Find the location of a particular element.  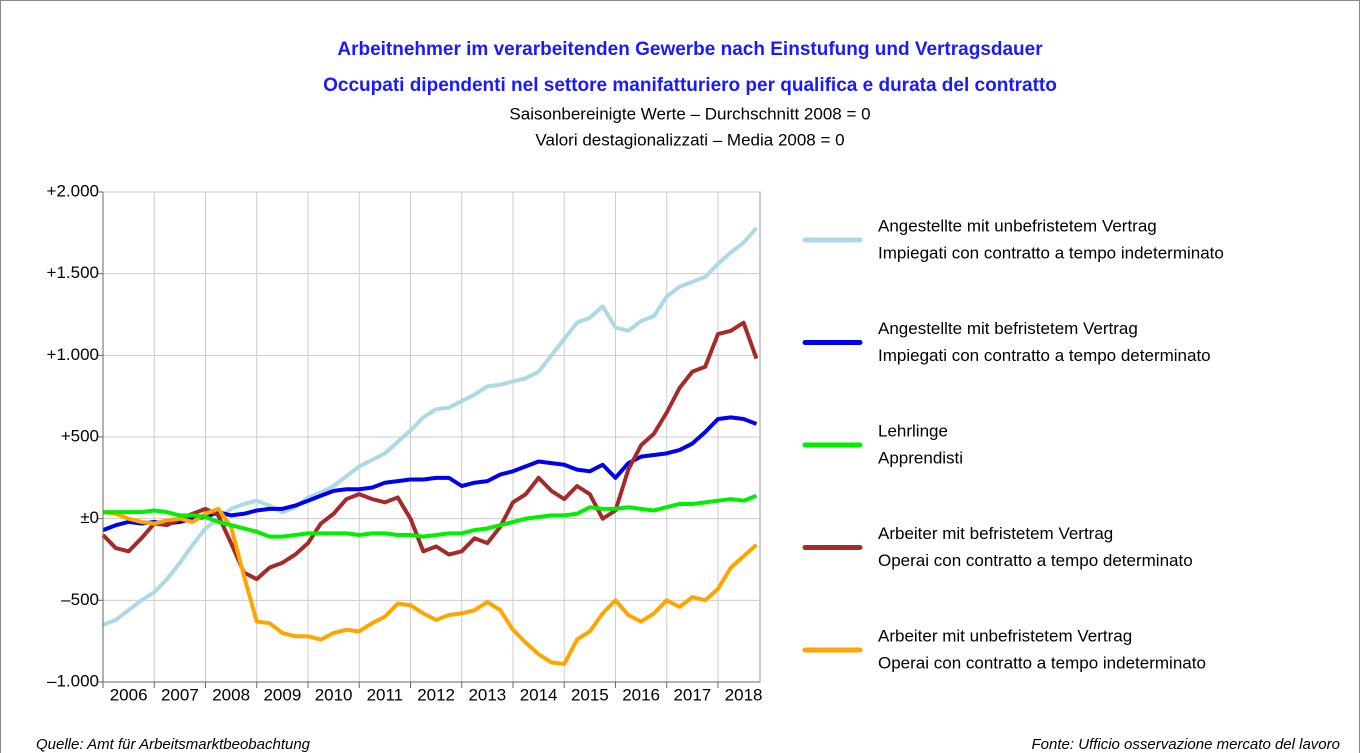

x-tick-label: 2016 is located at coordinates (641, 694).